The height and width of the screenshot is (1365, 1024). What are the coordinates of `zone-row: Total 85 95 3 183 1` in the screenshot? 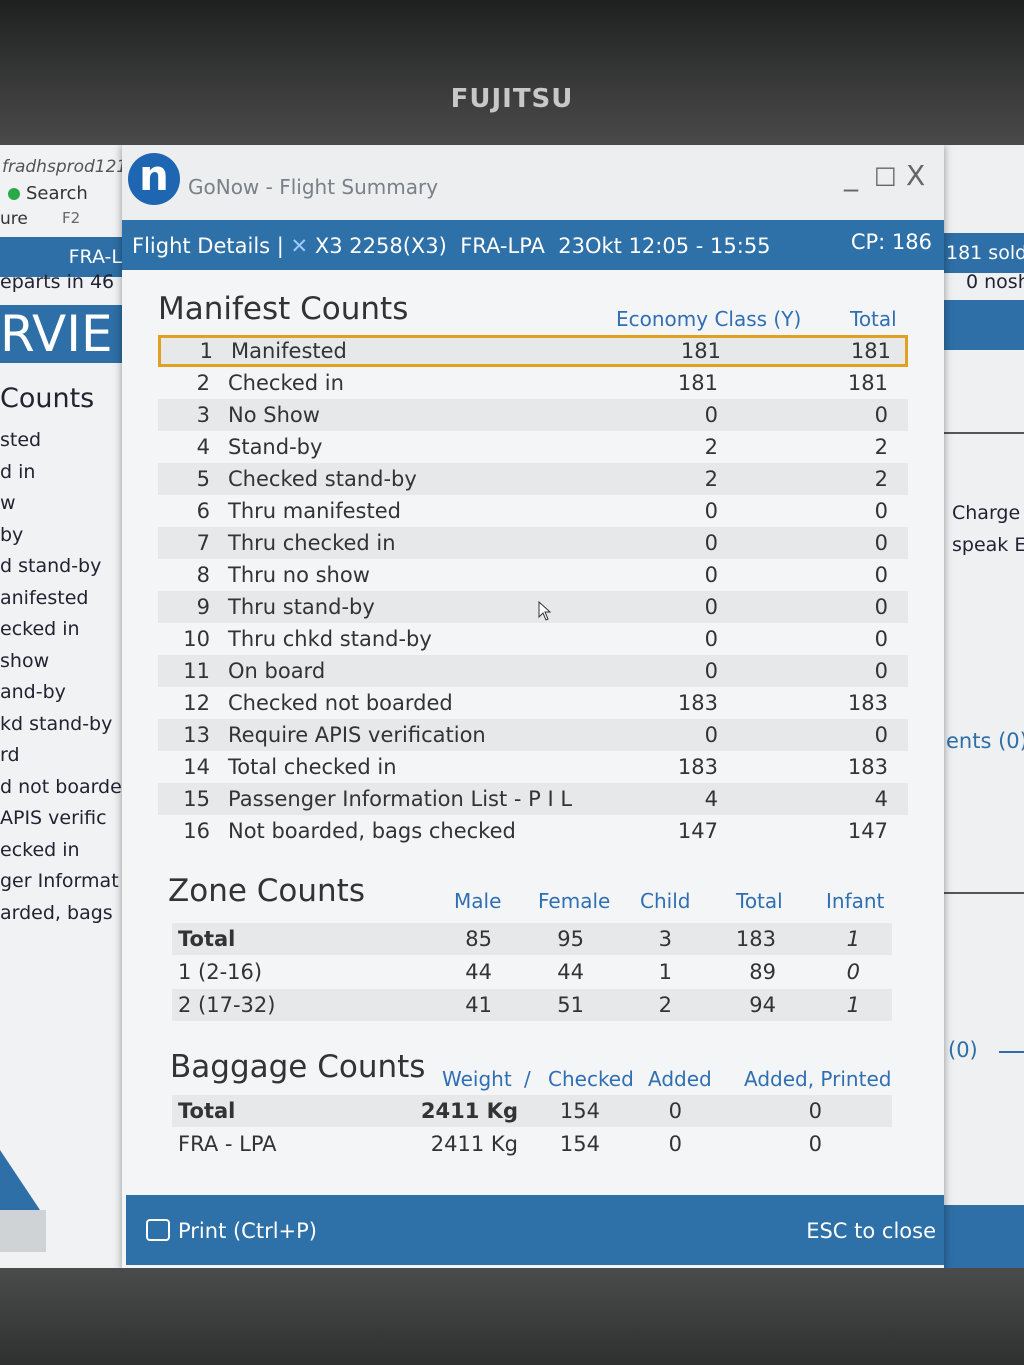 It's located at (532, 939).